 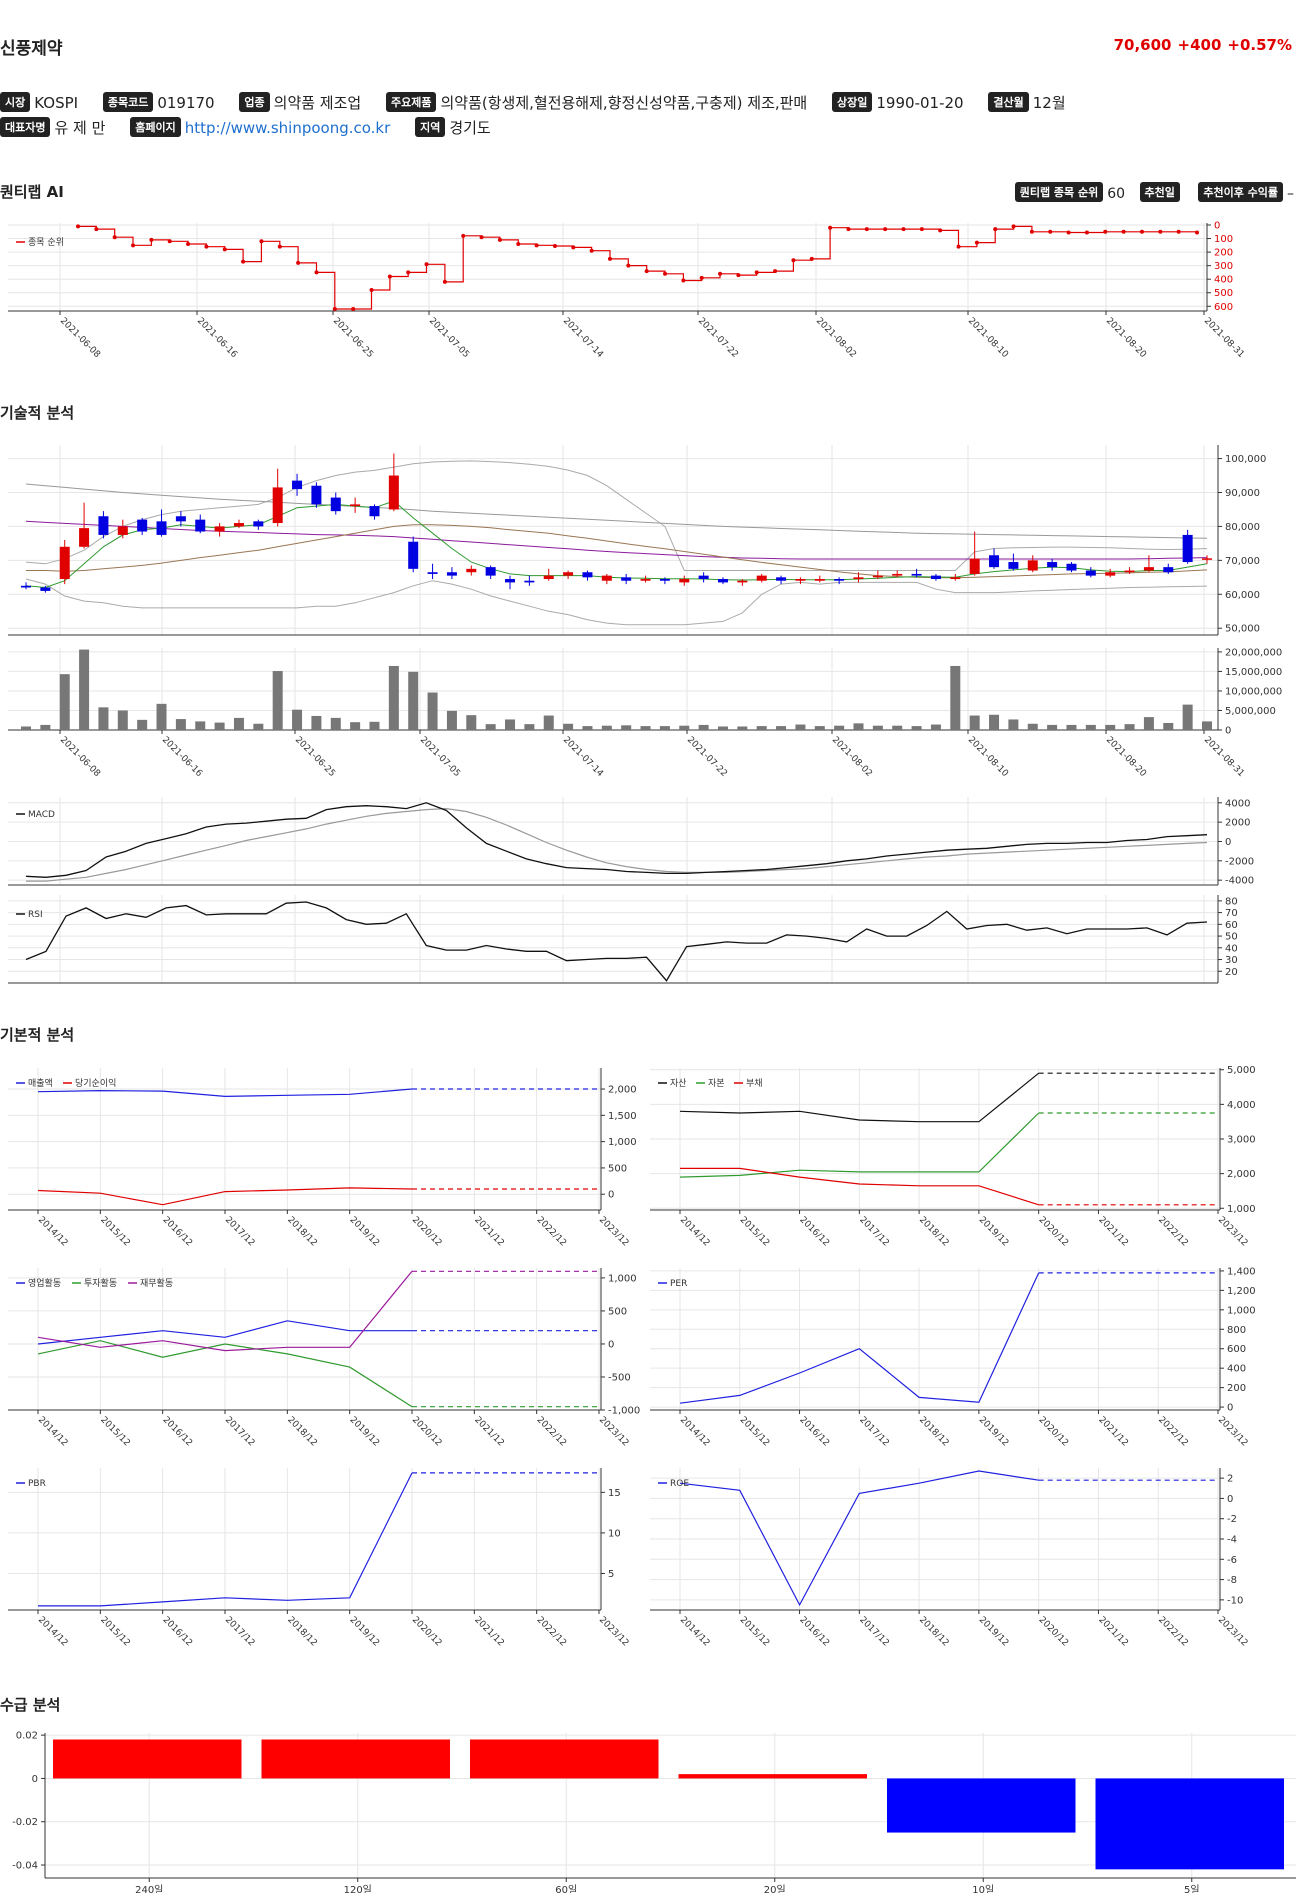 I want to click on volume-xtick-label: 2021-07-05, so click(x=440, y=757).